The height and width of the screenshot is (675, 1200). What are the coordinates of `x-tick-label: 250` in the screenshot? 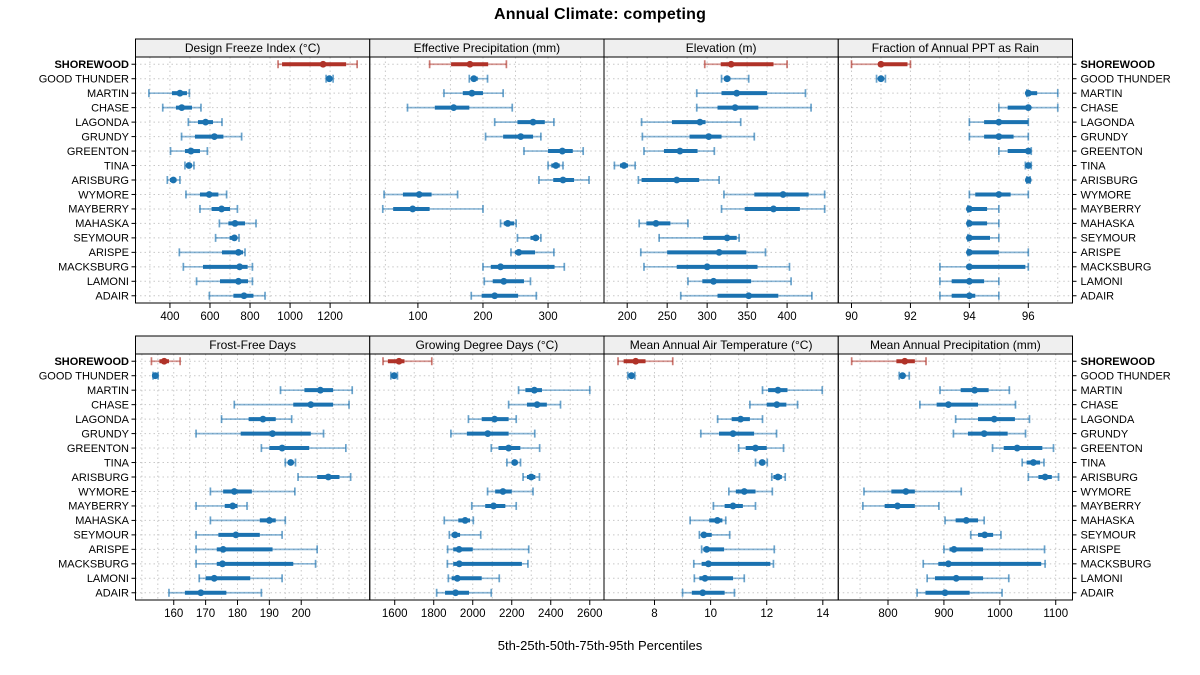 It's located at (667, 317).